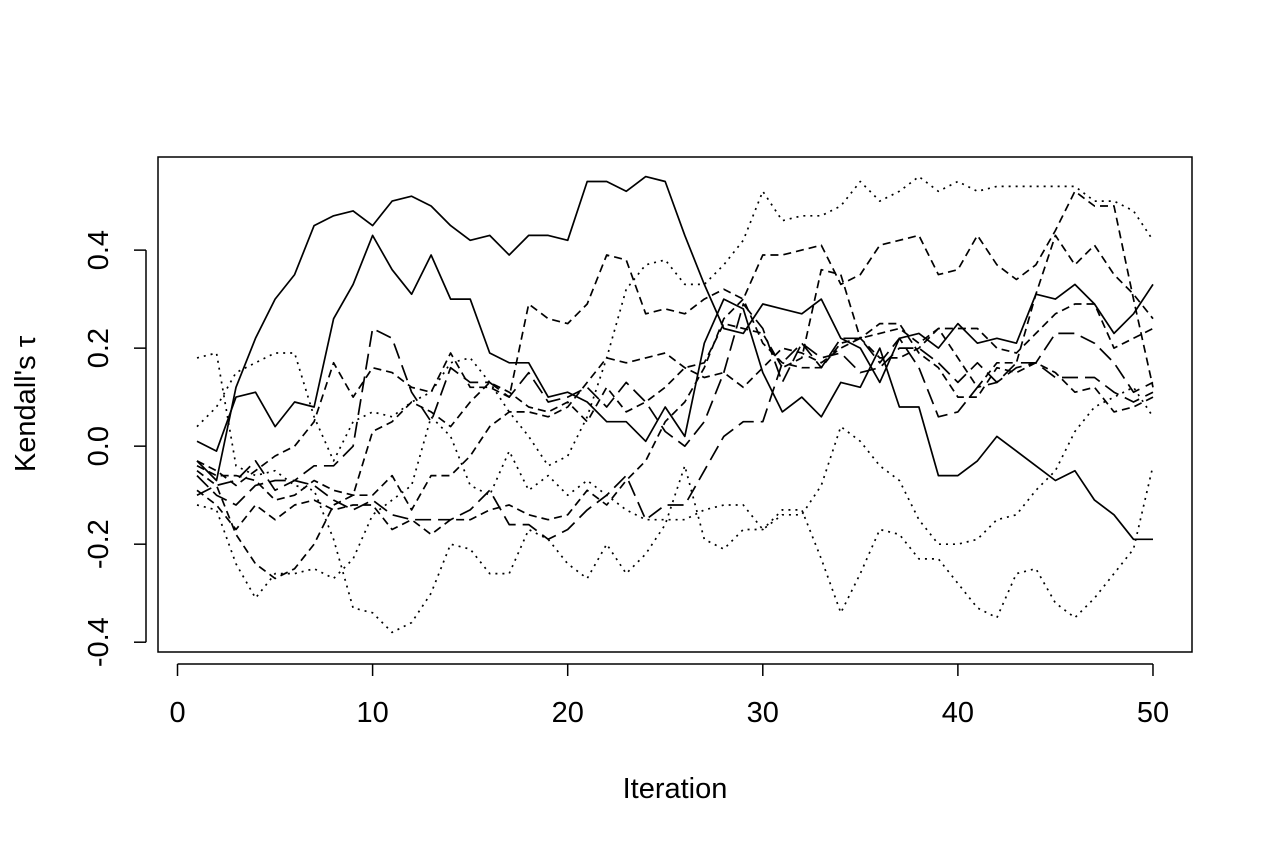  Describe the element at coordinates (675, 789) in the screenshot. I see `x-axis-label: Iteration` at that location.